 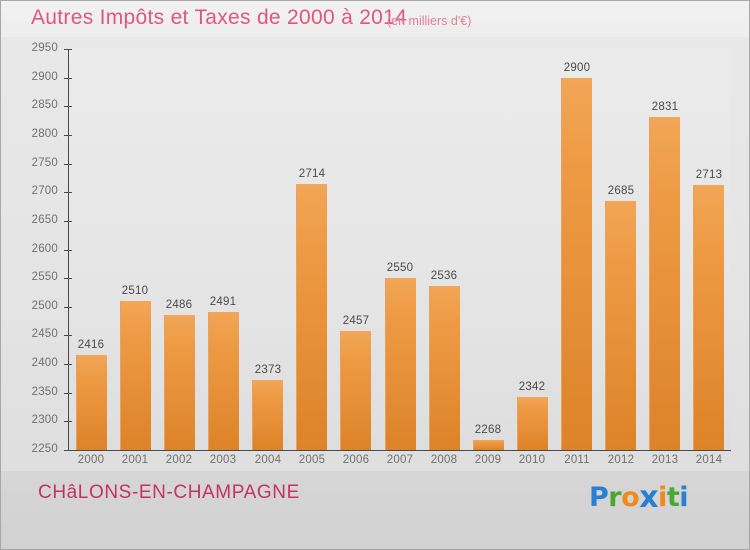 What do you see at coordinates (44, 48) in the screenshot?
I see `y-tick-label: 2950` at bounding box center [44, 48].